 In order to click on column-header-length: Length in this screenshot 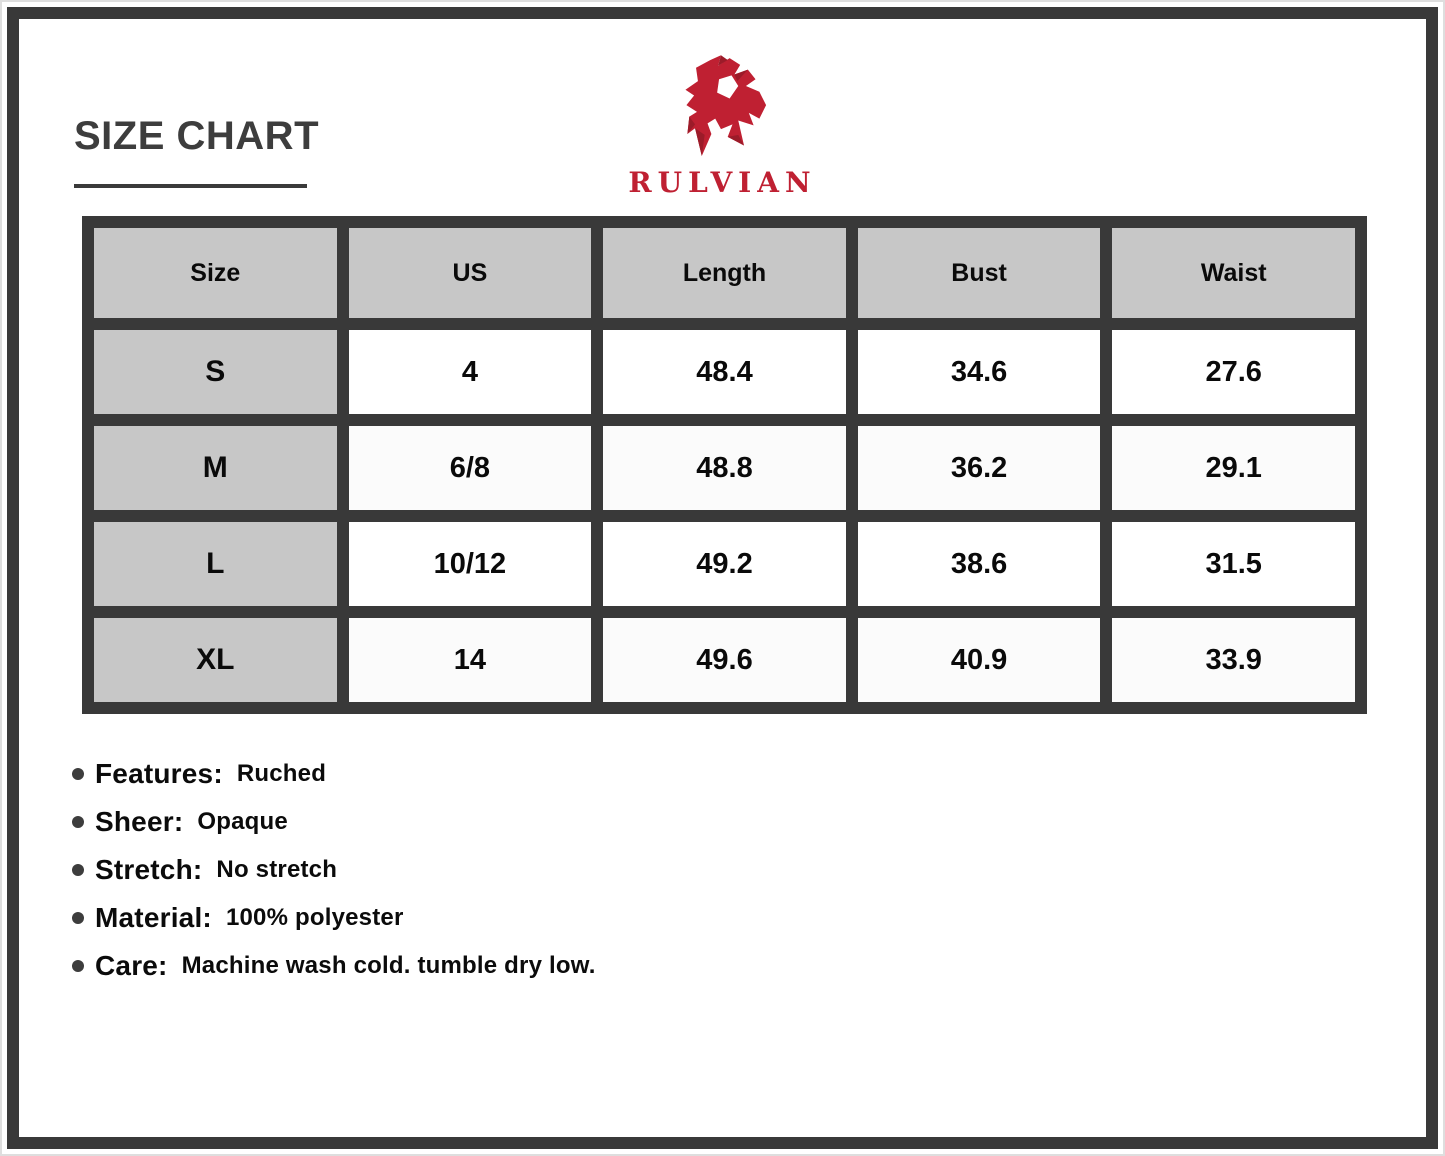, I will do `click(724, 273)`.